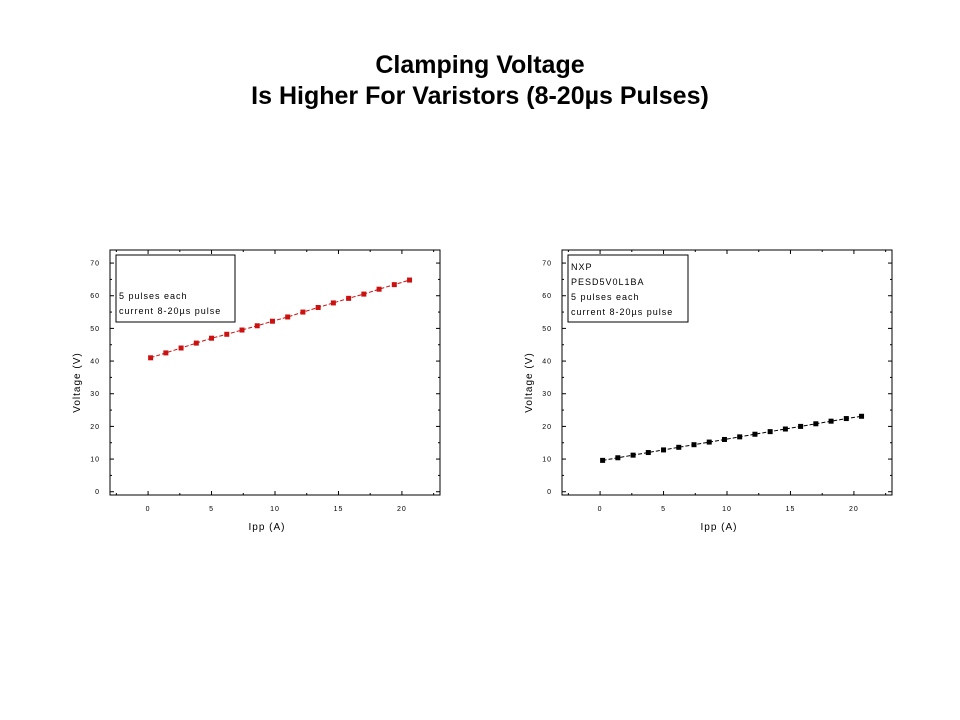 This screenshot has height=720, width=960. Describe the element at coordinates (480, 65) in the screenshot. I see `slide-title-line-1: Clamping Voltage` at that location.